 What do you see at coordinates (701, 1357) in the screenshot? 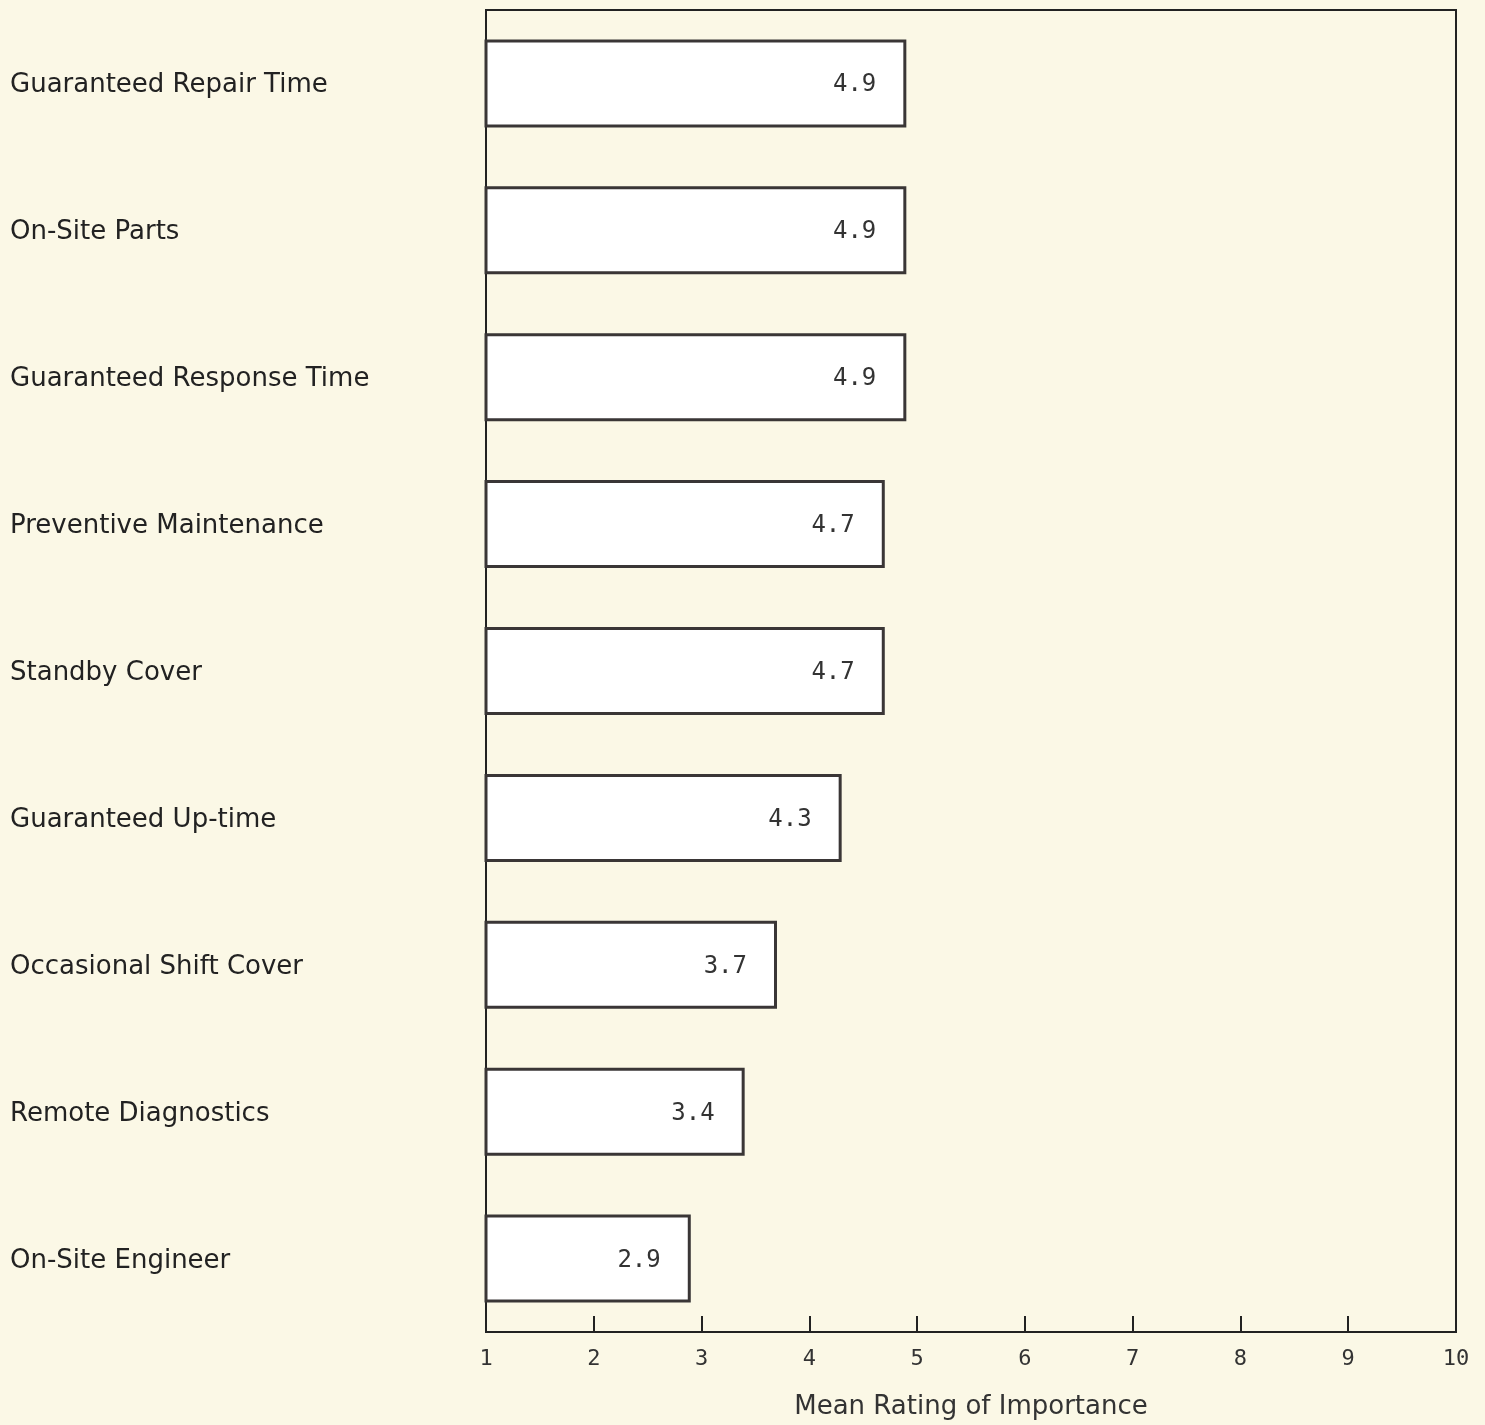
I see `x-tick-label: 3` at bounding box center [701, 1357].